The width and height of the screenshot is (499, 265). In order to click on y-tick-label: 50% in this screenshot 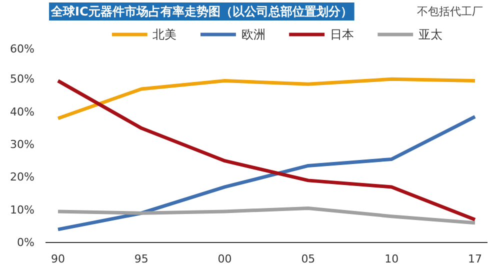, I will do `click(22, 79)`.